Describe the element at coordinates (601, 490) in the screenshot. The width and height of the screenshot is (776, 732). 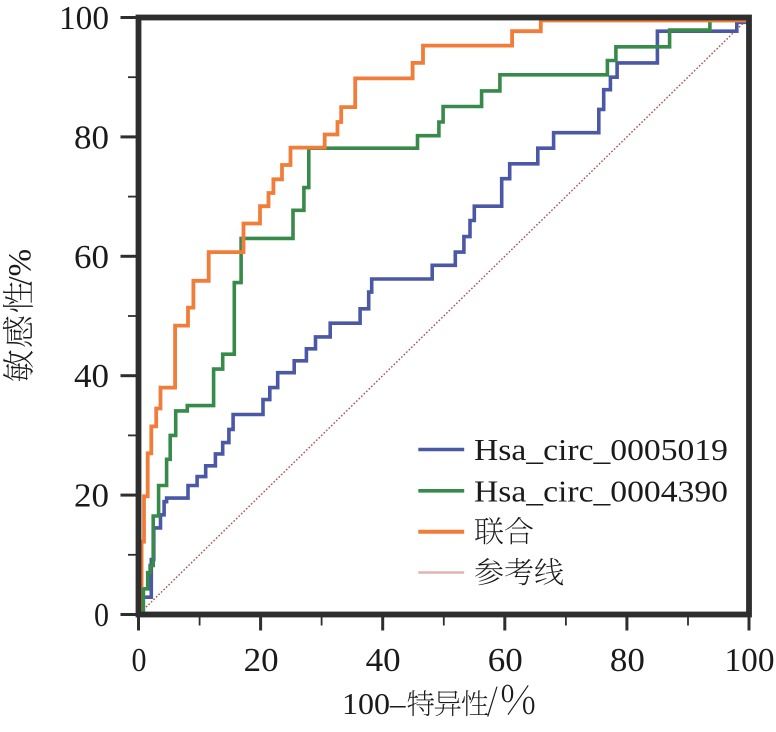
I see `svg-text: Hsa_circ_0004390` at that location.